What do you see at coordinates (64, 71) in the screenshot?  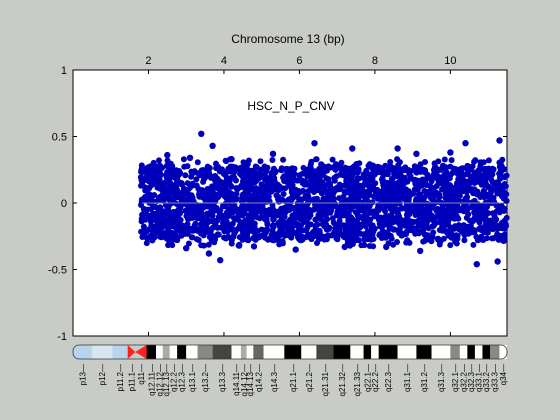 I see `y-tick-label: 1` at bounding box center [64, 71].